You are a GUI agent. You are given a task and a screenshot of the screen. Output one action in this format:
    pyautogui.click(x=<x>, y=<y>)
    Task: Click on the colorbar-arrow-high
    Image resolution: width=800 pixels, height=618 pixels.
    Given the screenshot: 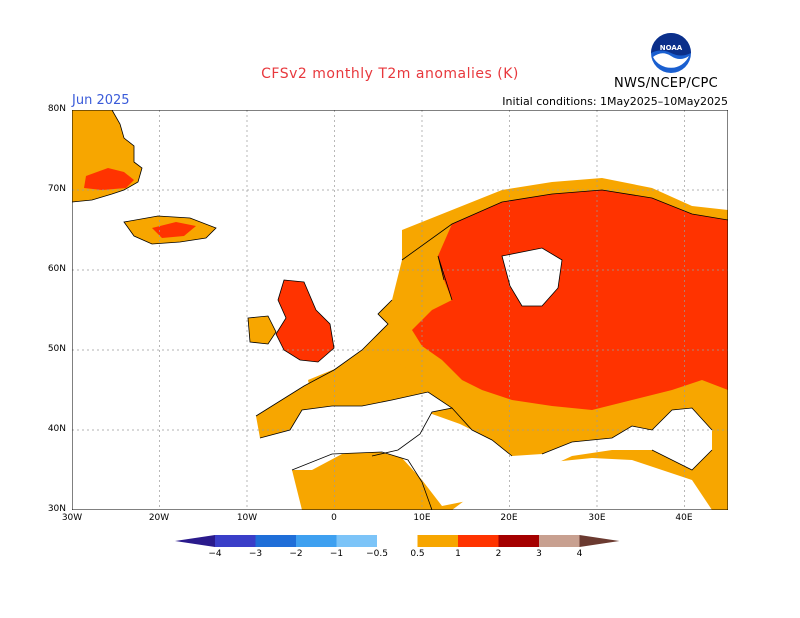 What is the action you would take?
    pyautogui.click(x=599, y=541)
    